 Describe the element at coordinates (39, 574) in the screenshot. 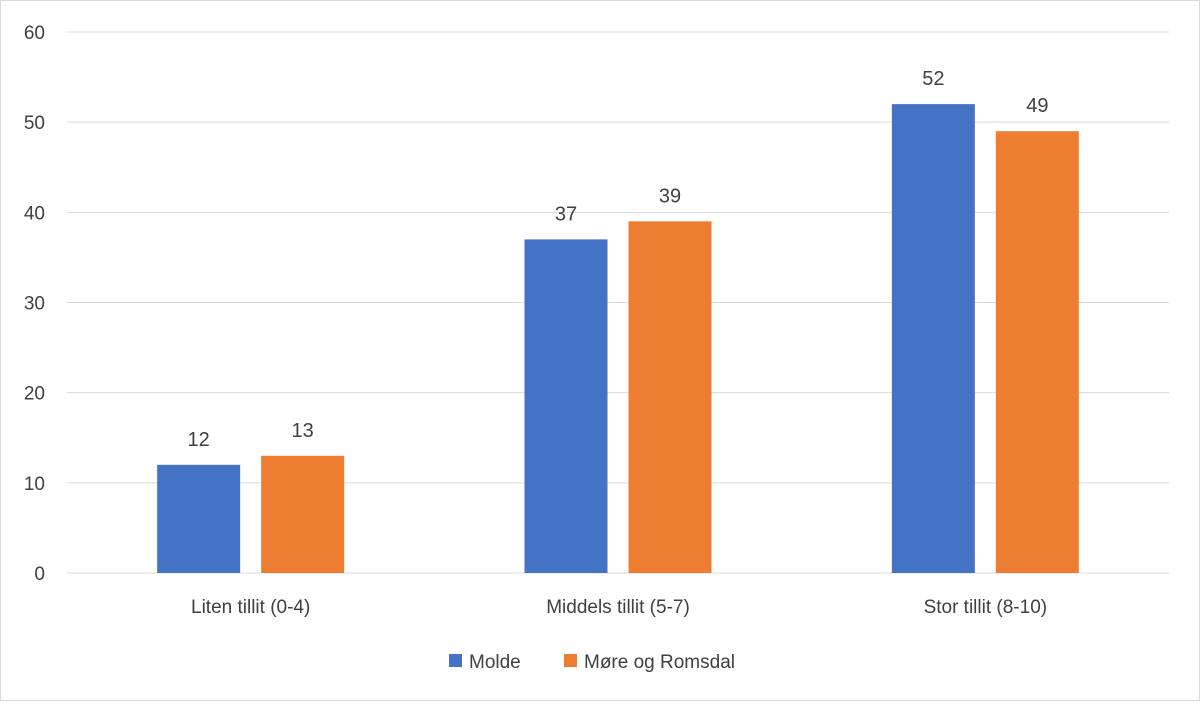

I see `y-tick-label: 0` at that location.